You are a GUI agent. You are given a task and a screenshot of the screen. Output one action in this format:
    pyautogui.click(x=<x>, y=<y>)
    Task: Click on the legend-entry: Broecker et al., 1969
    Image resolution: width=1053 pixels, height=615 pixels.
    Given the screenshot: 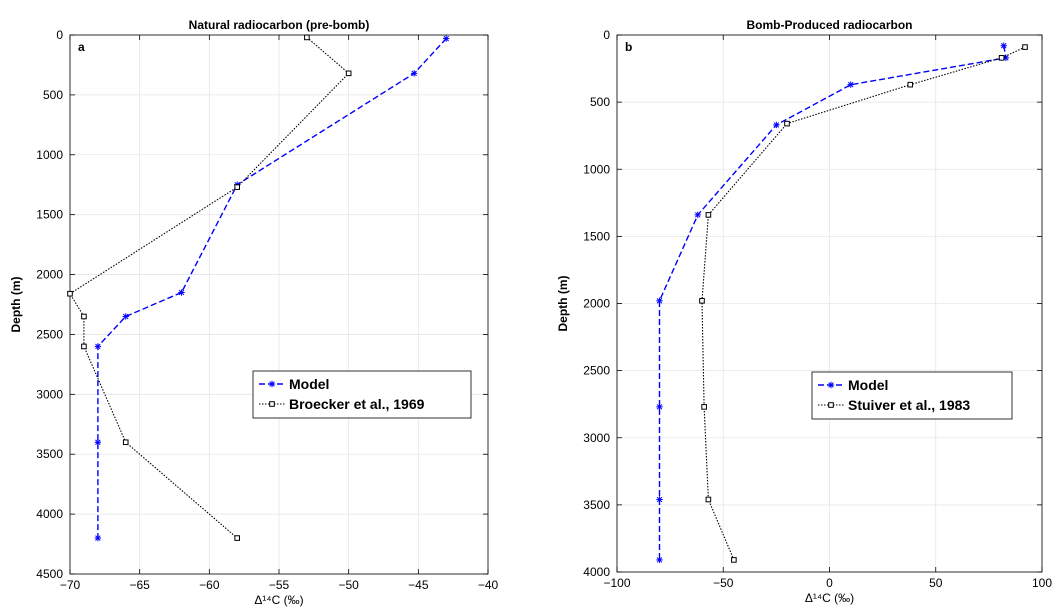 What is the action you would take?
    pyautogui.click(x=342, y=404)
    